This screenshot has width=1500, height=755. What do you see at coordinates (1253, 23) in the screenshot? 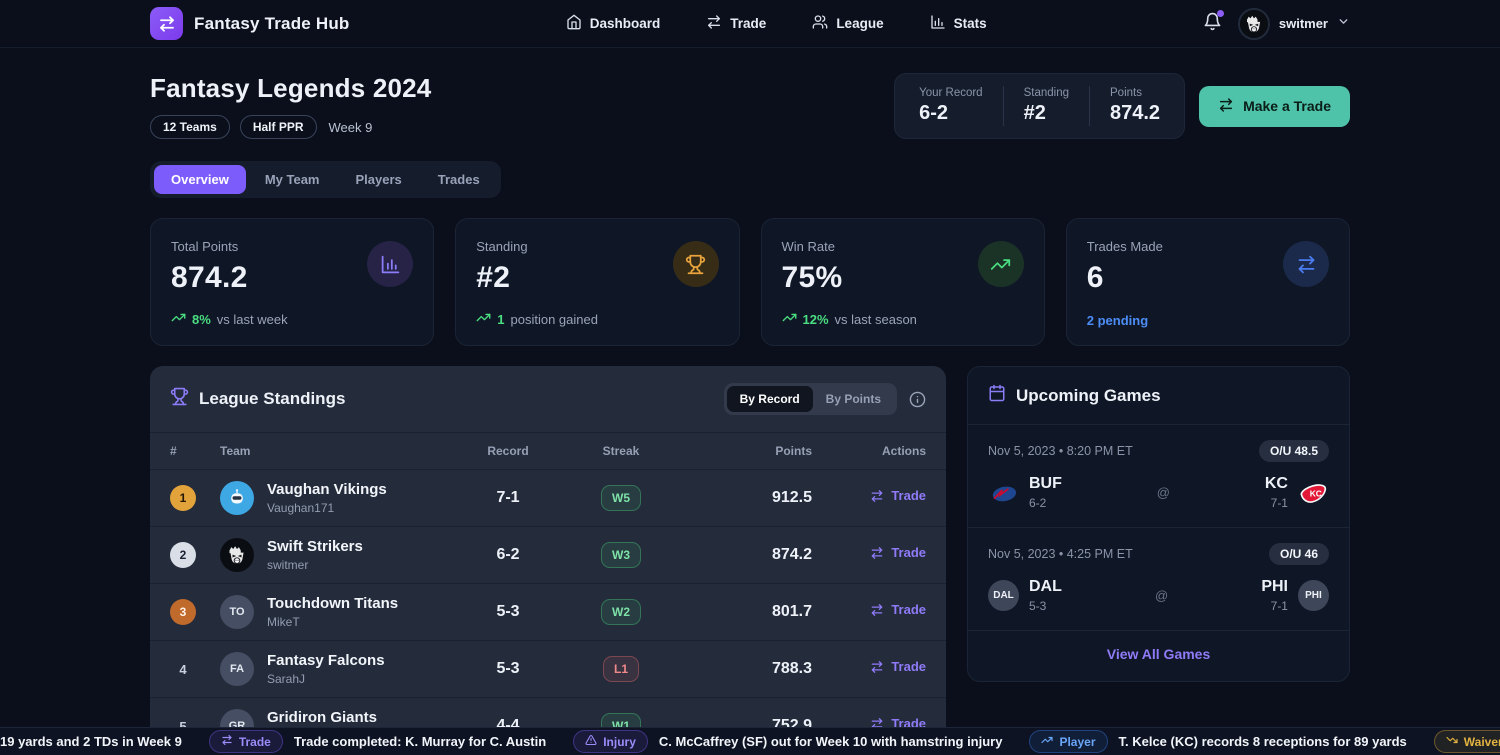
I see `avatar` at bounding box center [1253, 23].